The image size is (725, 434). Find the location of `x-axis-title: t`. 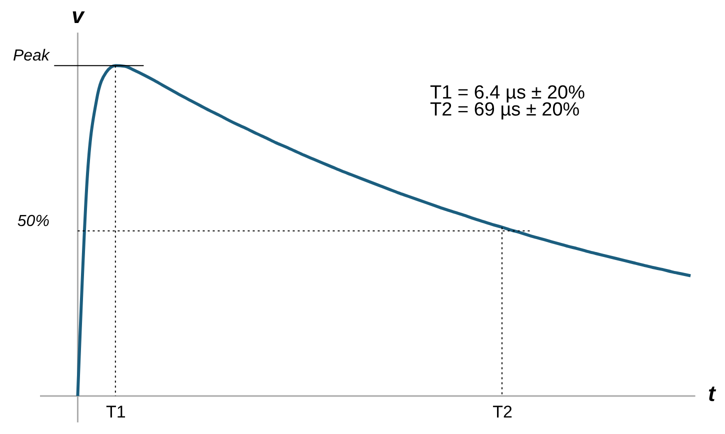

x-axis-title: t is located at coordinates (712, 393).